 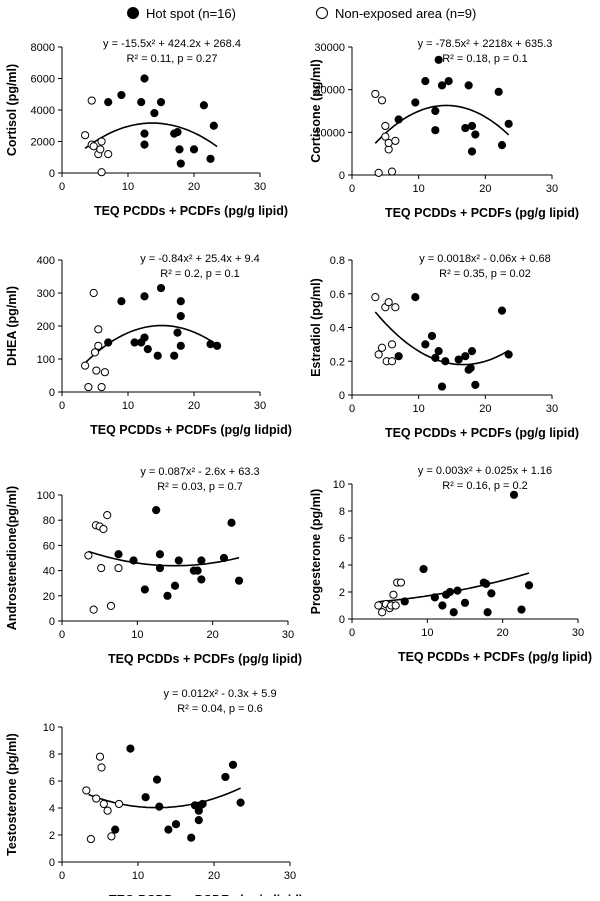 I want to click on fit-statistics: R² = 0.03, p = 0.7, so click(x=200, y=487).